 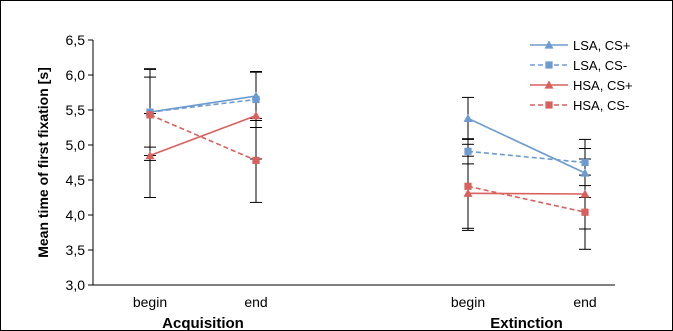 I want to click on legend-label: LSA, CS-, so click(x=600, y=65).